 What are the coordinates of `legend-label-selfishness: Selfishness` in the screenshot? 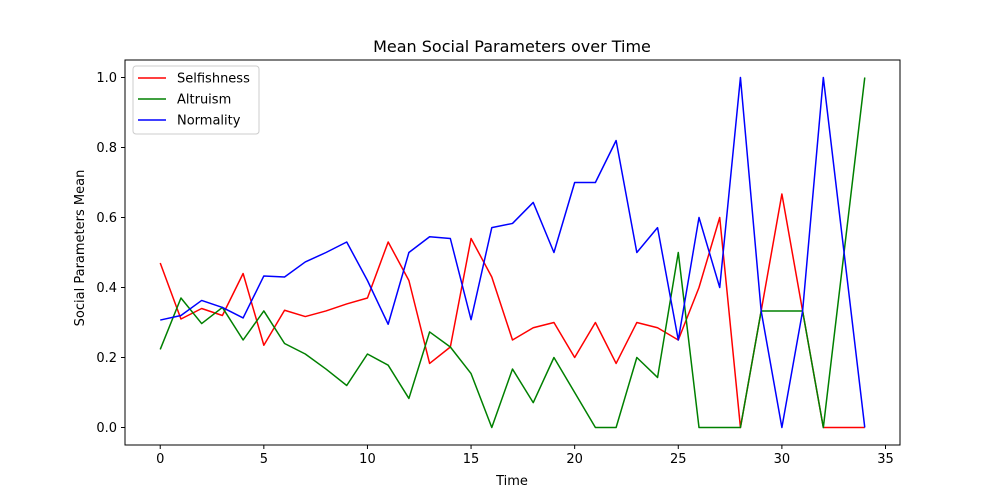 It's located at (213, 79).